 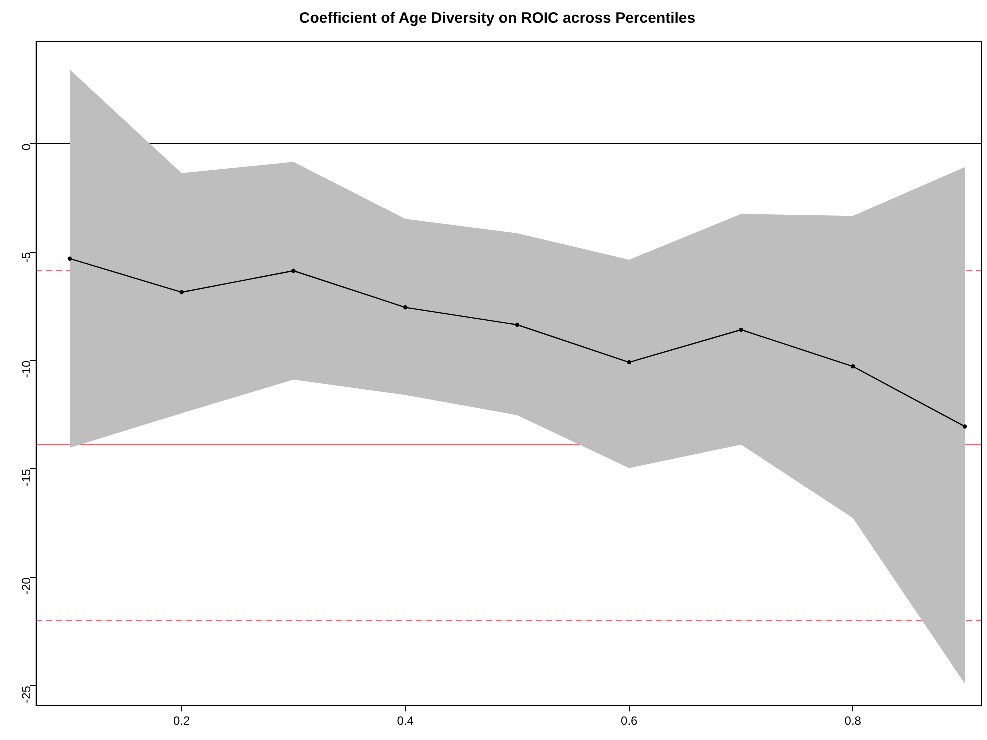 What do you see at coordinates (27, 258) in the screenshot?
I see `y-tick-label: -5` at bounding box center [27, 258].